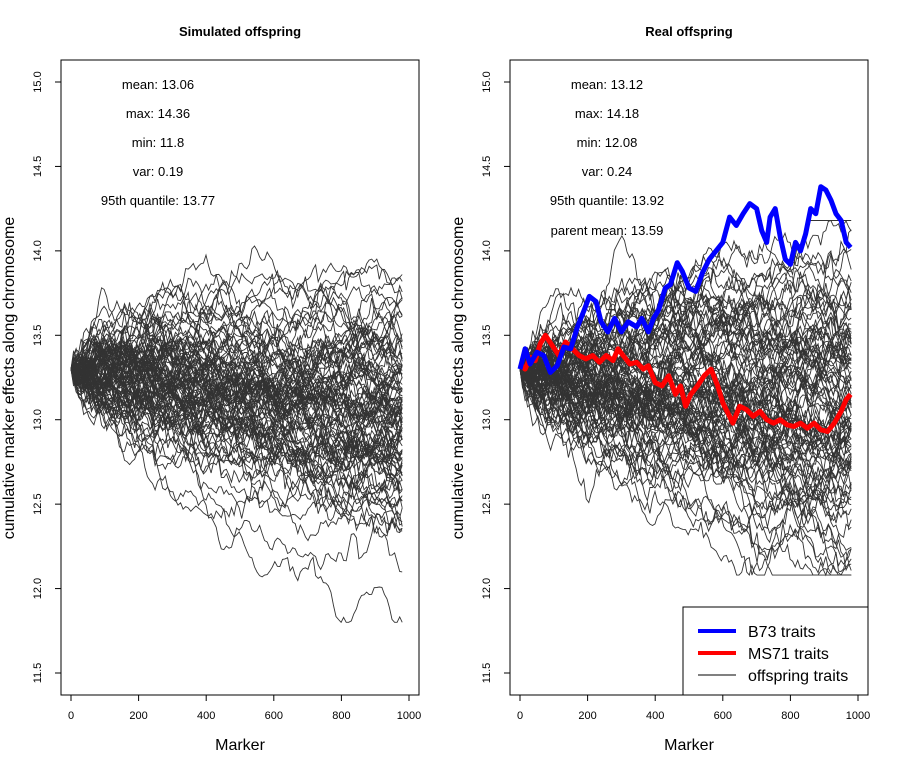 This screenshot has width=900, height=768. Describe the element at coordinates (688, 31) in the screenshot. I see `chart-title: Real offspring` at that location.